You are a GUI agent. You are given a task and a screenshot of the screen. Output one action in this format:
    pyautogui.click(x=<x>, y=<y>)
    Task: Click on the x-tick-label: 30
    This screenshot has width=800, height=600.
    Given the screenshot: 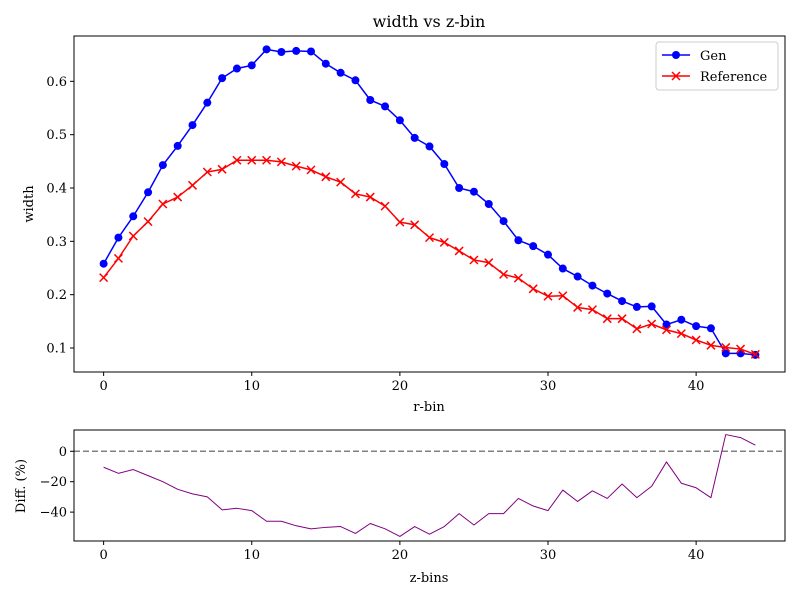 What is the action you would take?
    pyautogui.click(x=548, y=386)
    